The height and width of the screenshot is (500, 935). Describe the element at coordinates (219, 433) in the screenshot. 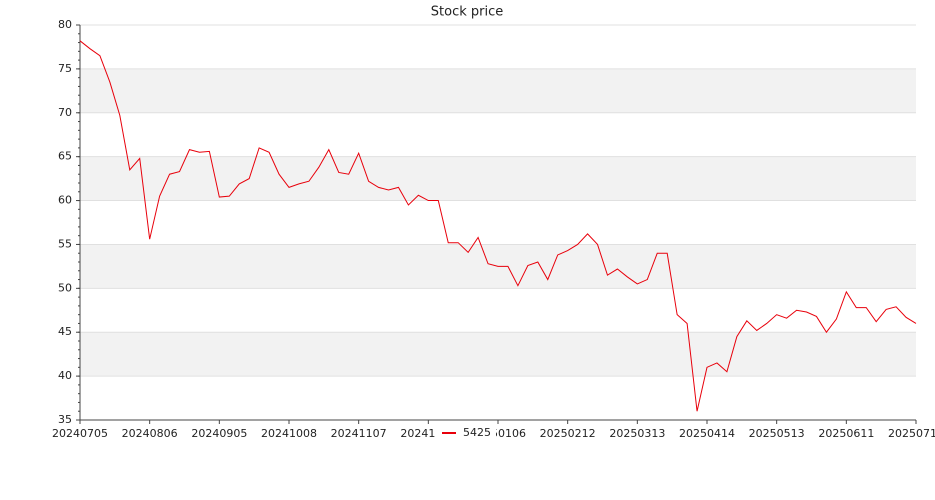

I see `x-tick-label: 20240905` at that location.